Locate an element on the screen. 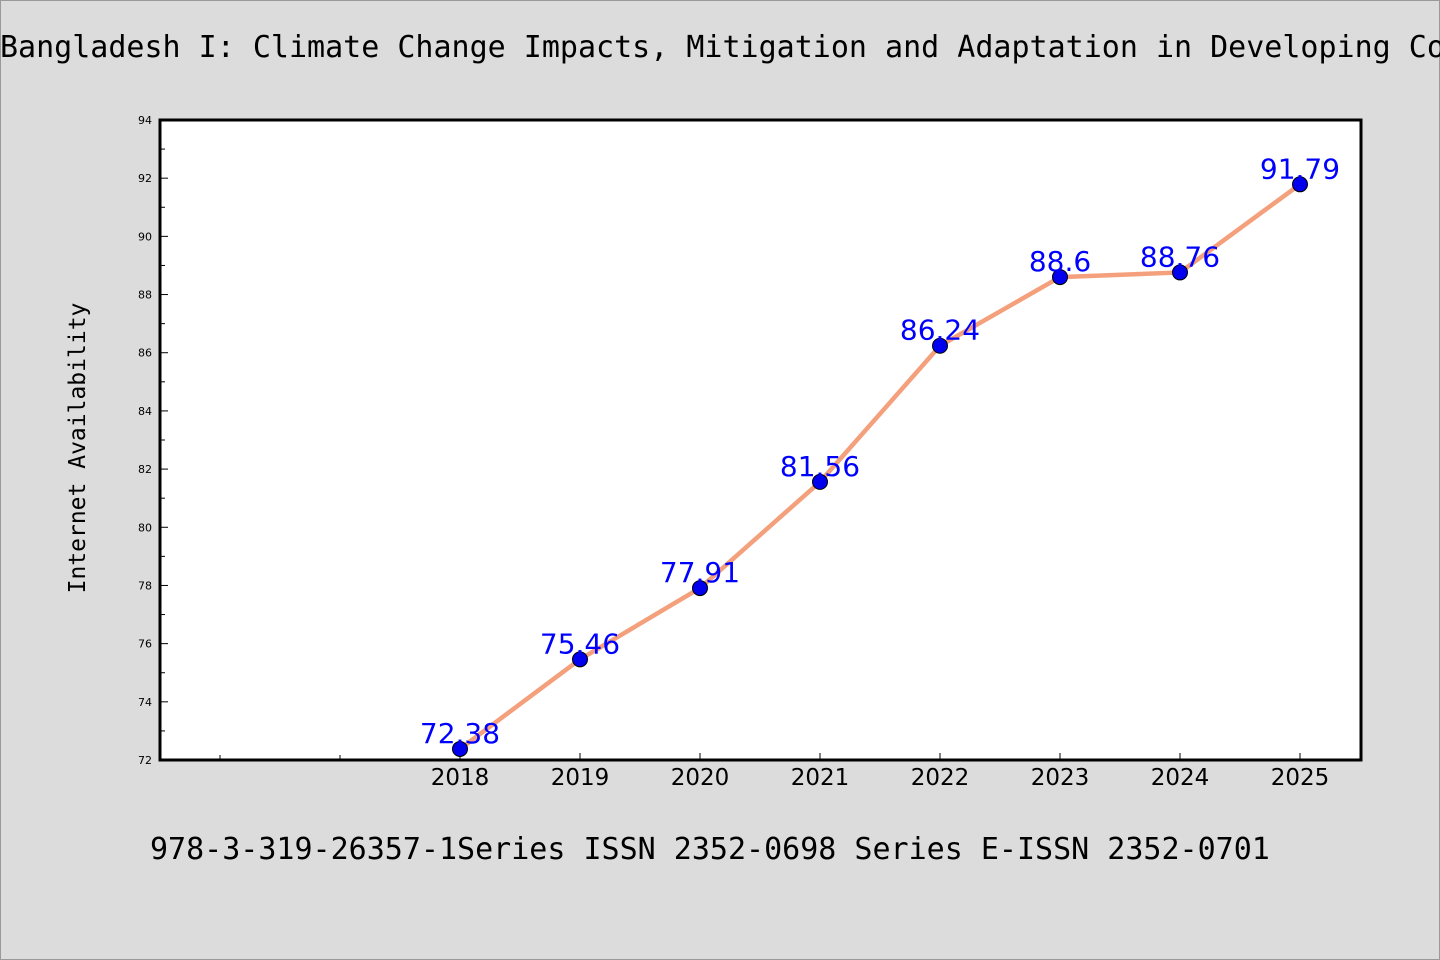  data-label: 88.76 is located at coordinates (1180, 256).